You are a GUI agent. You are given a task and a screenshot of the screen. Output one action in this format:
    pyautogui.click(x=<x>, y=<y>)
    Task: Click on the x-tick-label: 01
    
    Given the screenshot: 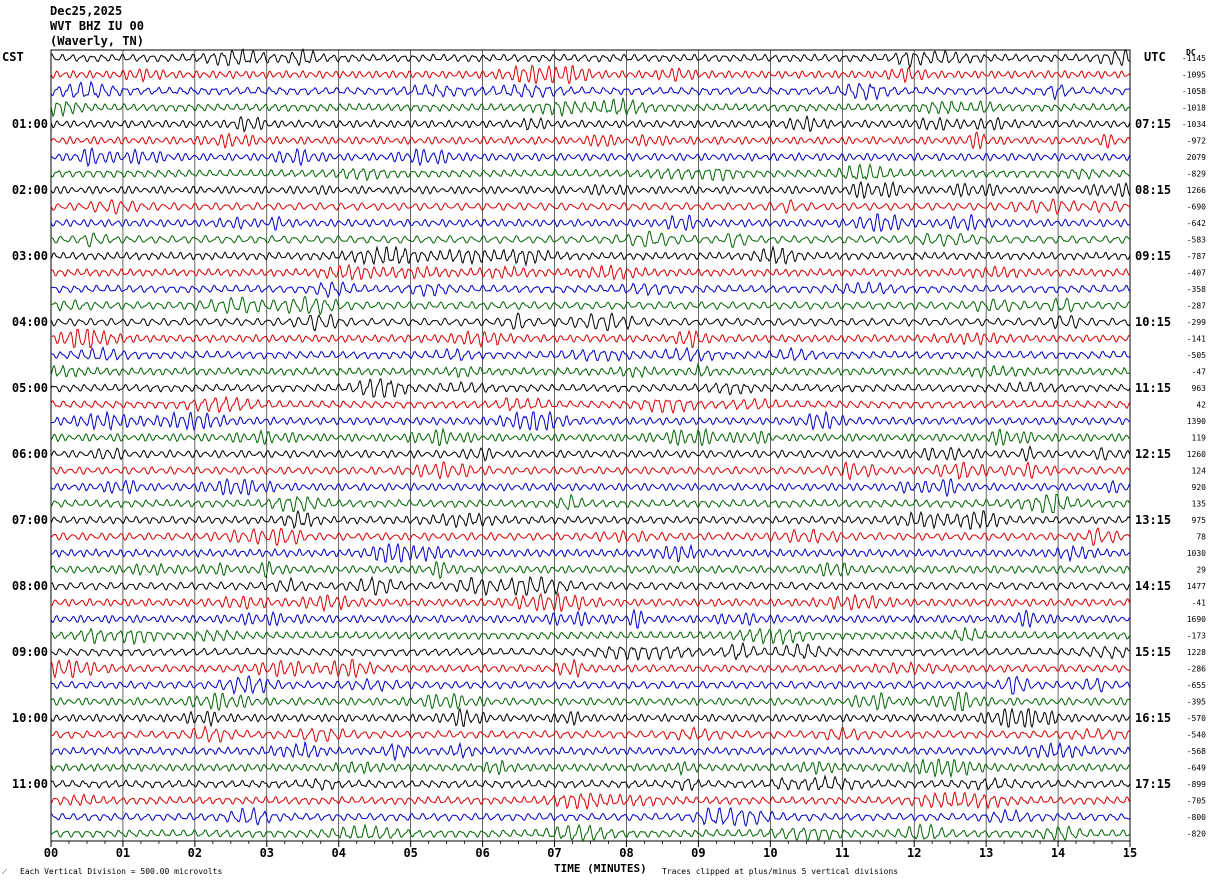 What is the action you would take?
    pyautogui.click(x=123, y=853)
    